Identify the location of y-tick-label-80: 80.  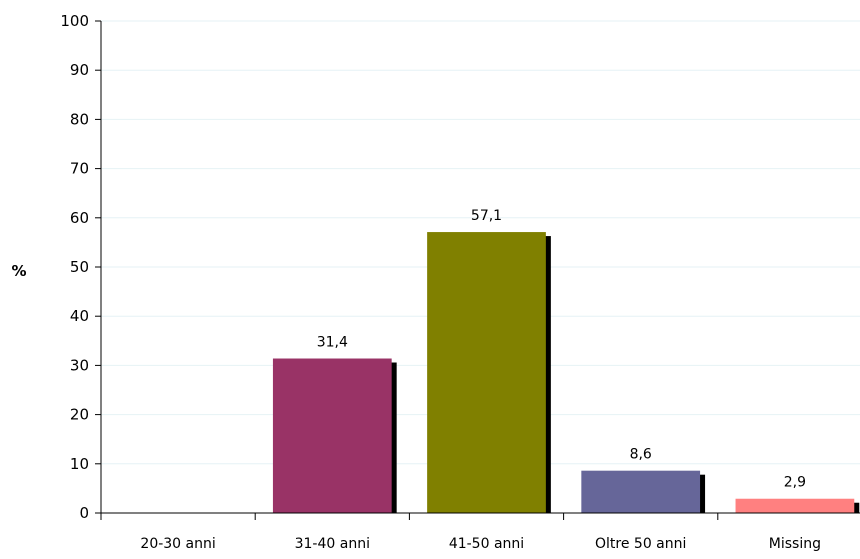
(79, 119).